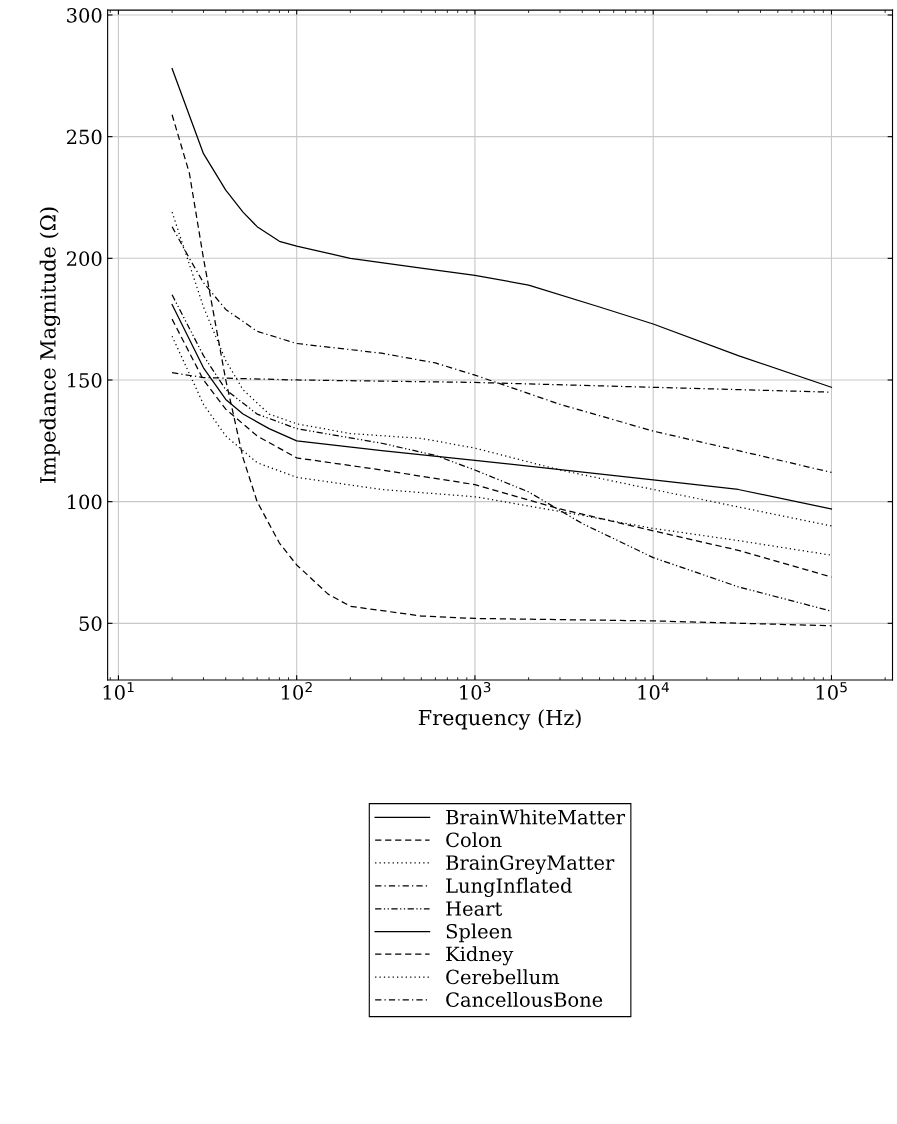  Describe the element at coordinates (90, 623) in the screenshot. I see `y-tick-label: 50` at that location.